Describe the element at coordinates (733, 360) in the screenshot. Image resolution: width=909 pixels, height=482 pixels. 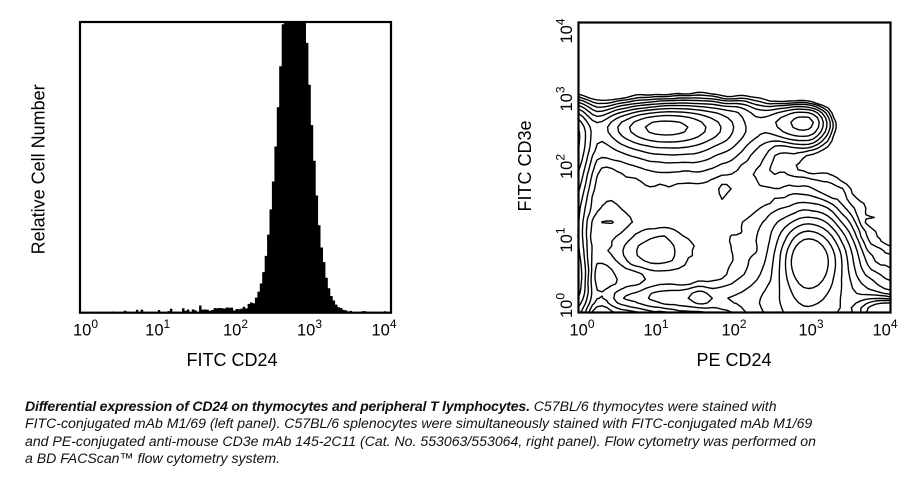
I see `svg-text: PE CD24` at that location.